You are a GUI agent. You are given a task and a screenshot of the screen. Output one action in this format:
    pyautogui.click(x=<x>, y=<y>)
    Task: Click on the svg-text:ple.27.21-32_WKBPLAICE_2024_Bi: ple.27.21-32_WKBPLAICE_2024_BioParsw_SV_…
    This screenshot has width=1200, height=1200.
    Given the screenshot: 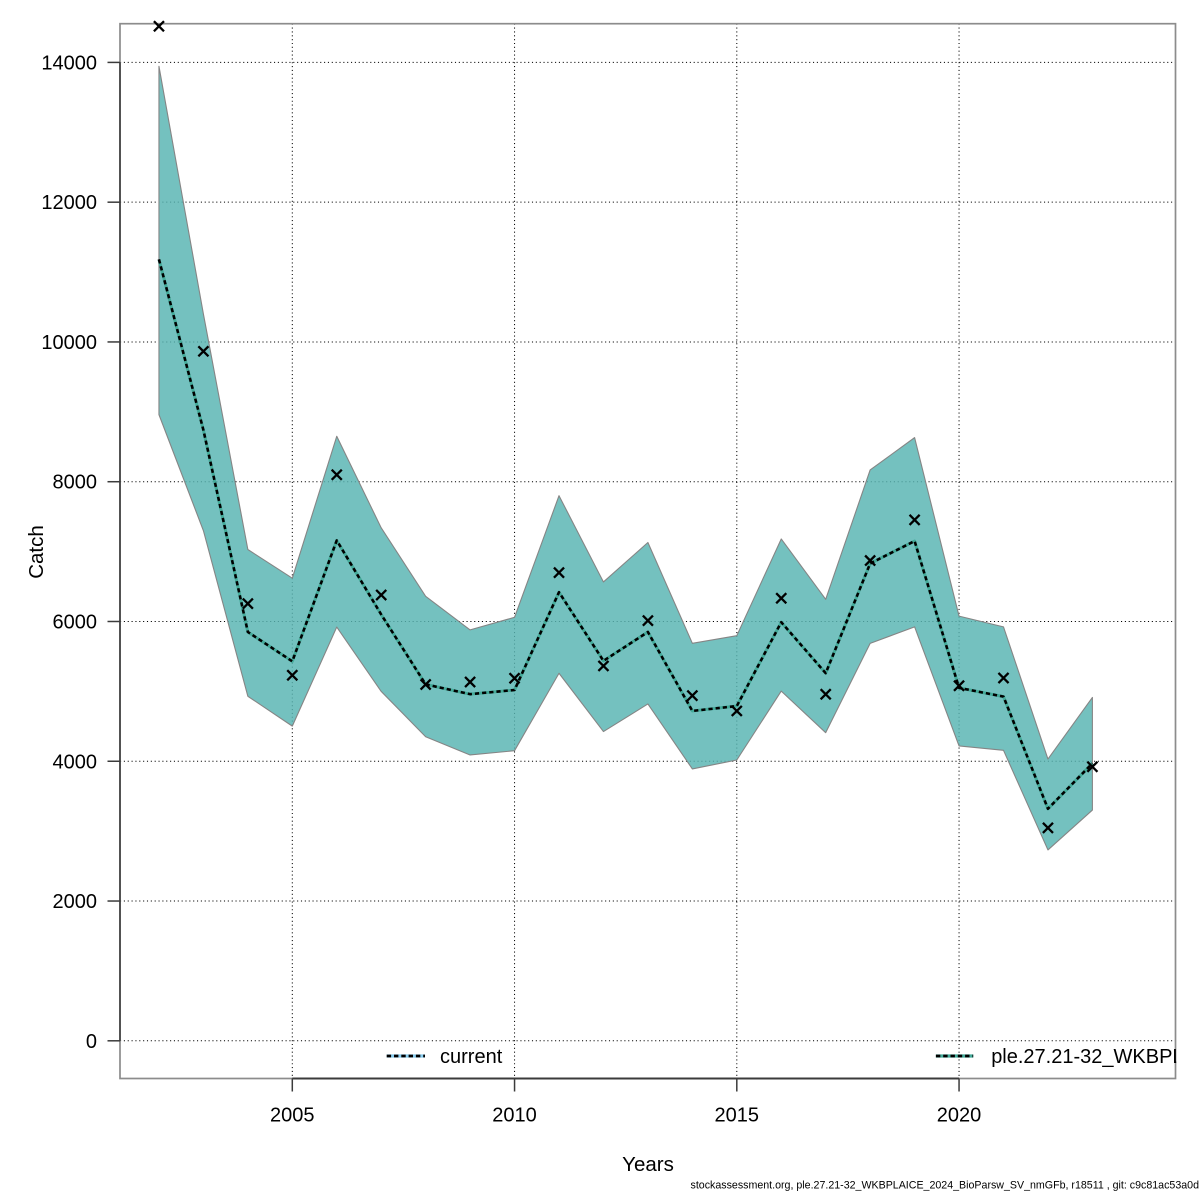 What is the action you would take?
    pyautogui.click(x=1095, y=1057)
    